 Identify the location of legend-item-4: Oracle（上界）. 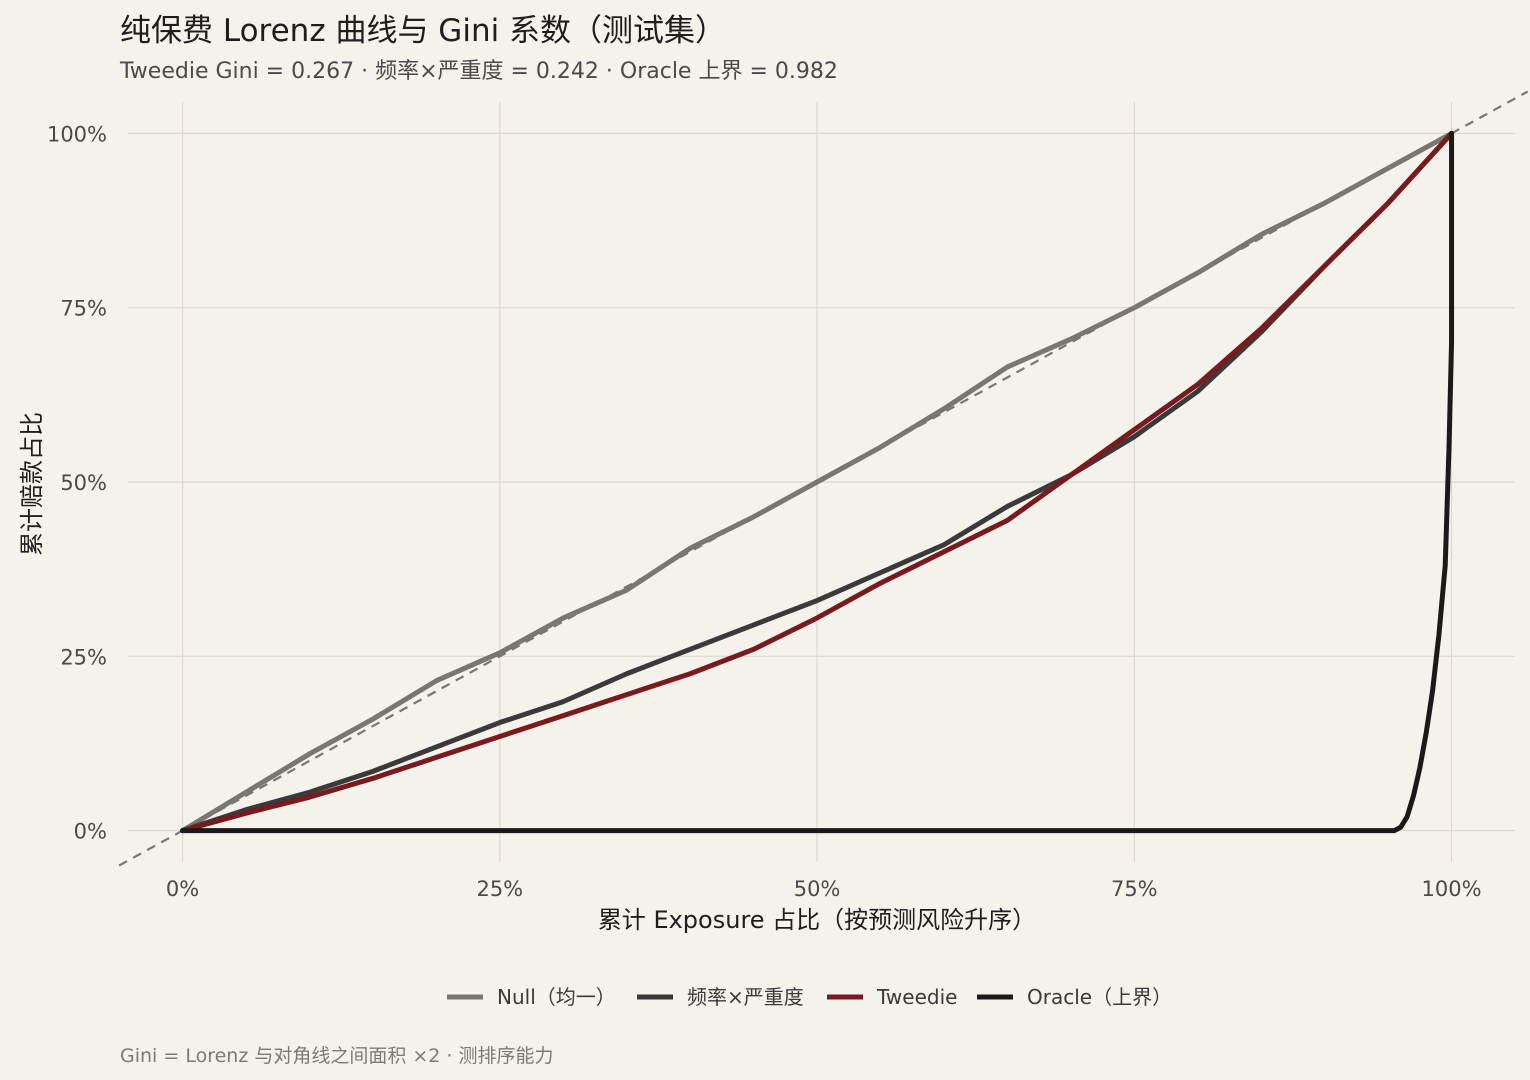
(1074, 997).